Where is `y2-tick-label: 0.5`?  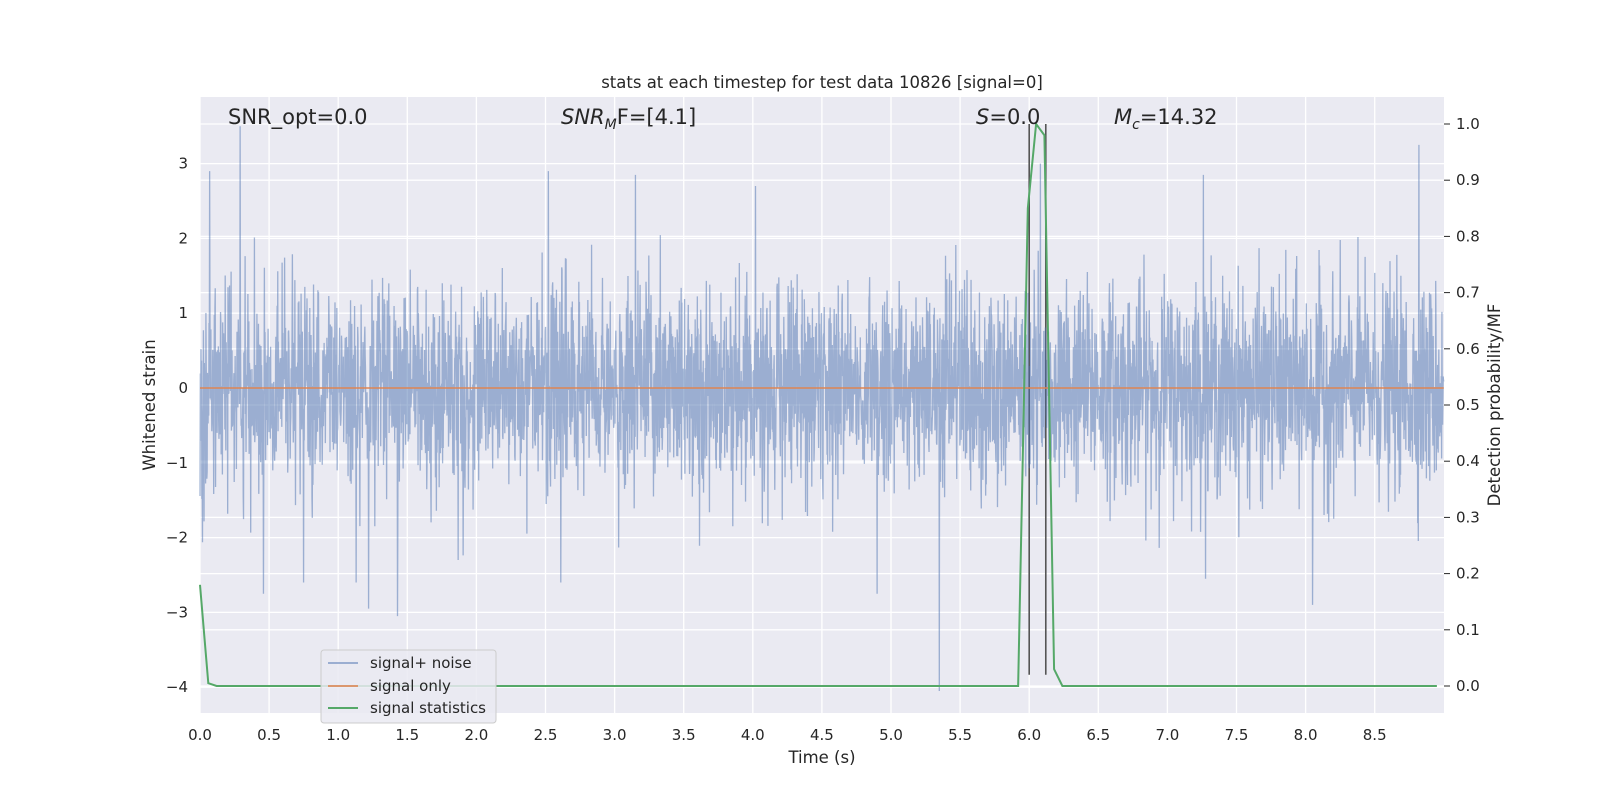 y2-tick-label: 0.5 is located at coordinates (1468, 405).